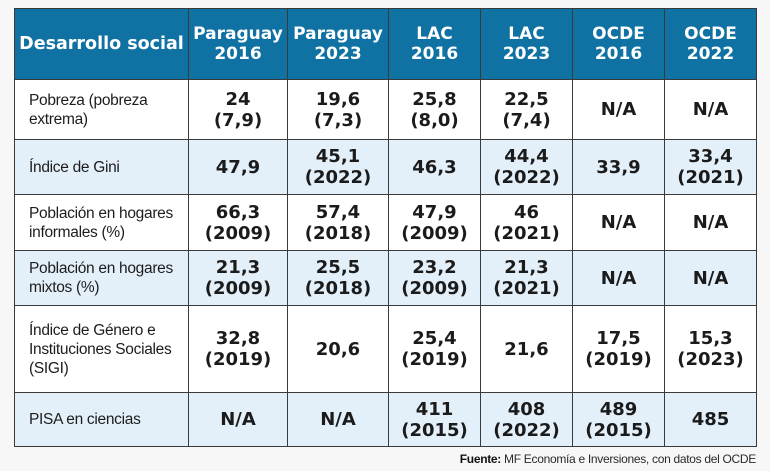  What do you see at coordinates (434, 120) in the screenshot?
I see `cell-note: (8,0)` at bounding box center [434, 120].